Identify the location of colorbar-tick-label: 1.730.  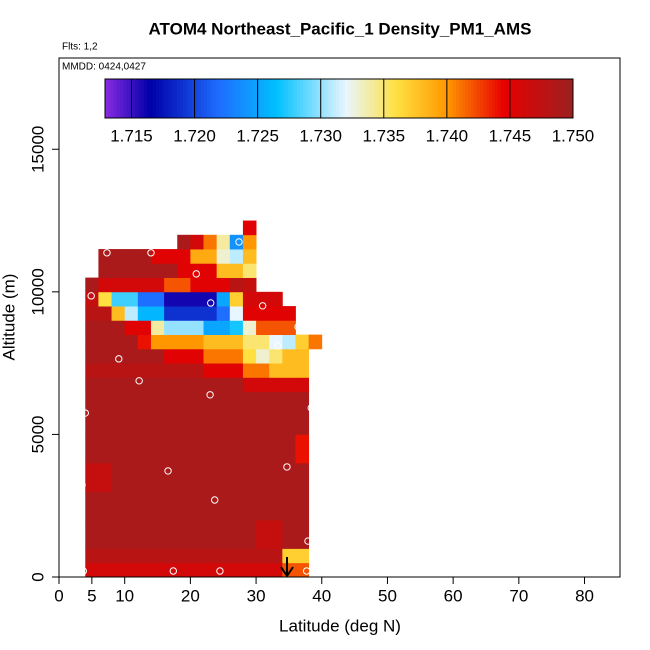
(320, 135).